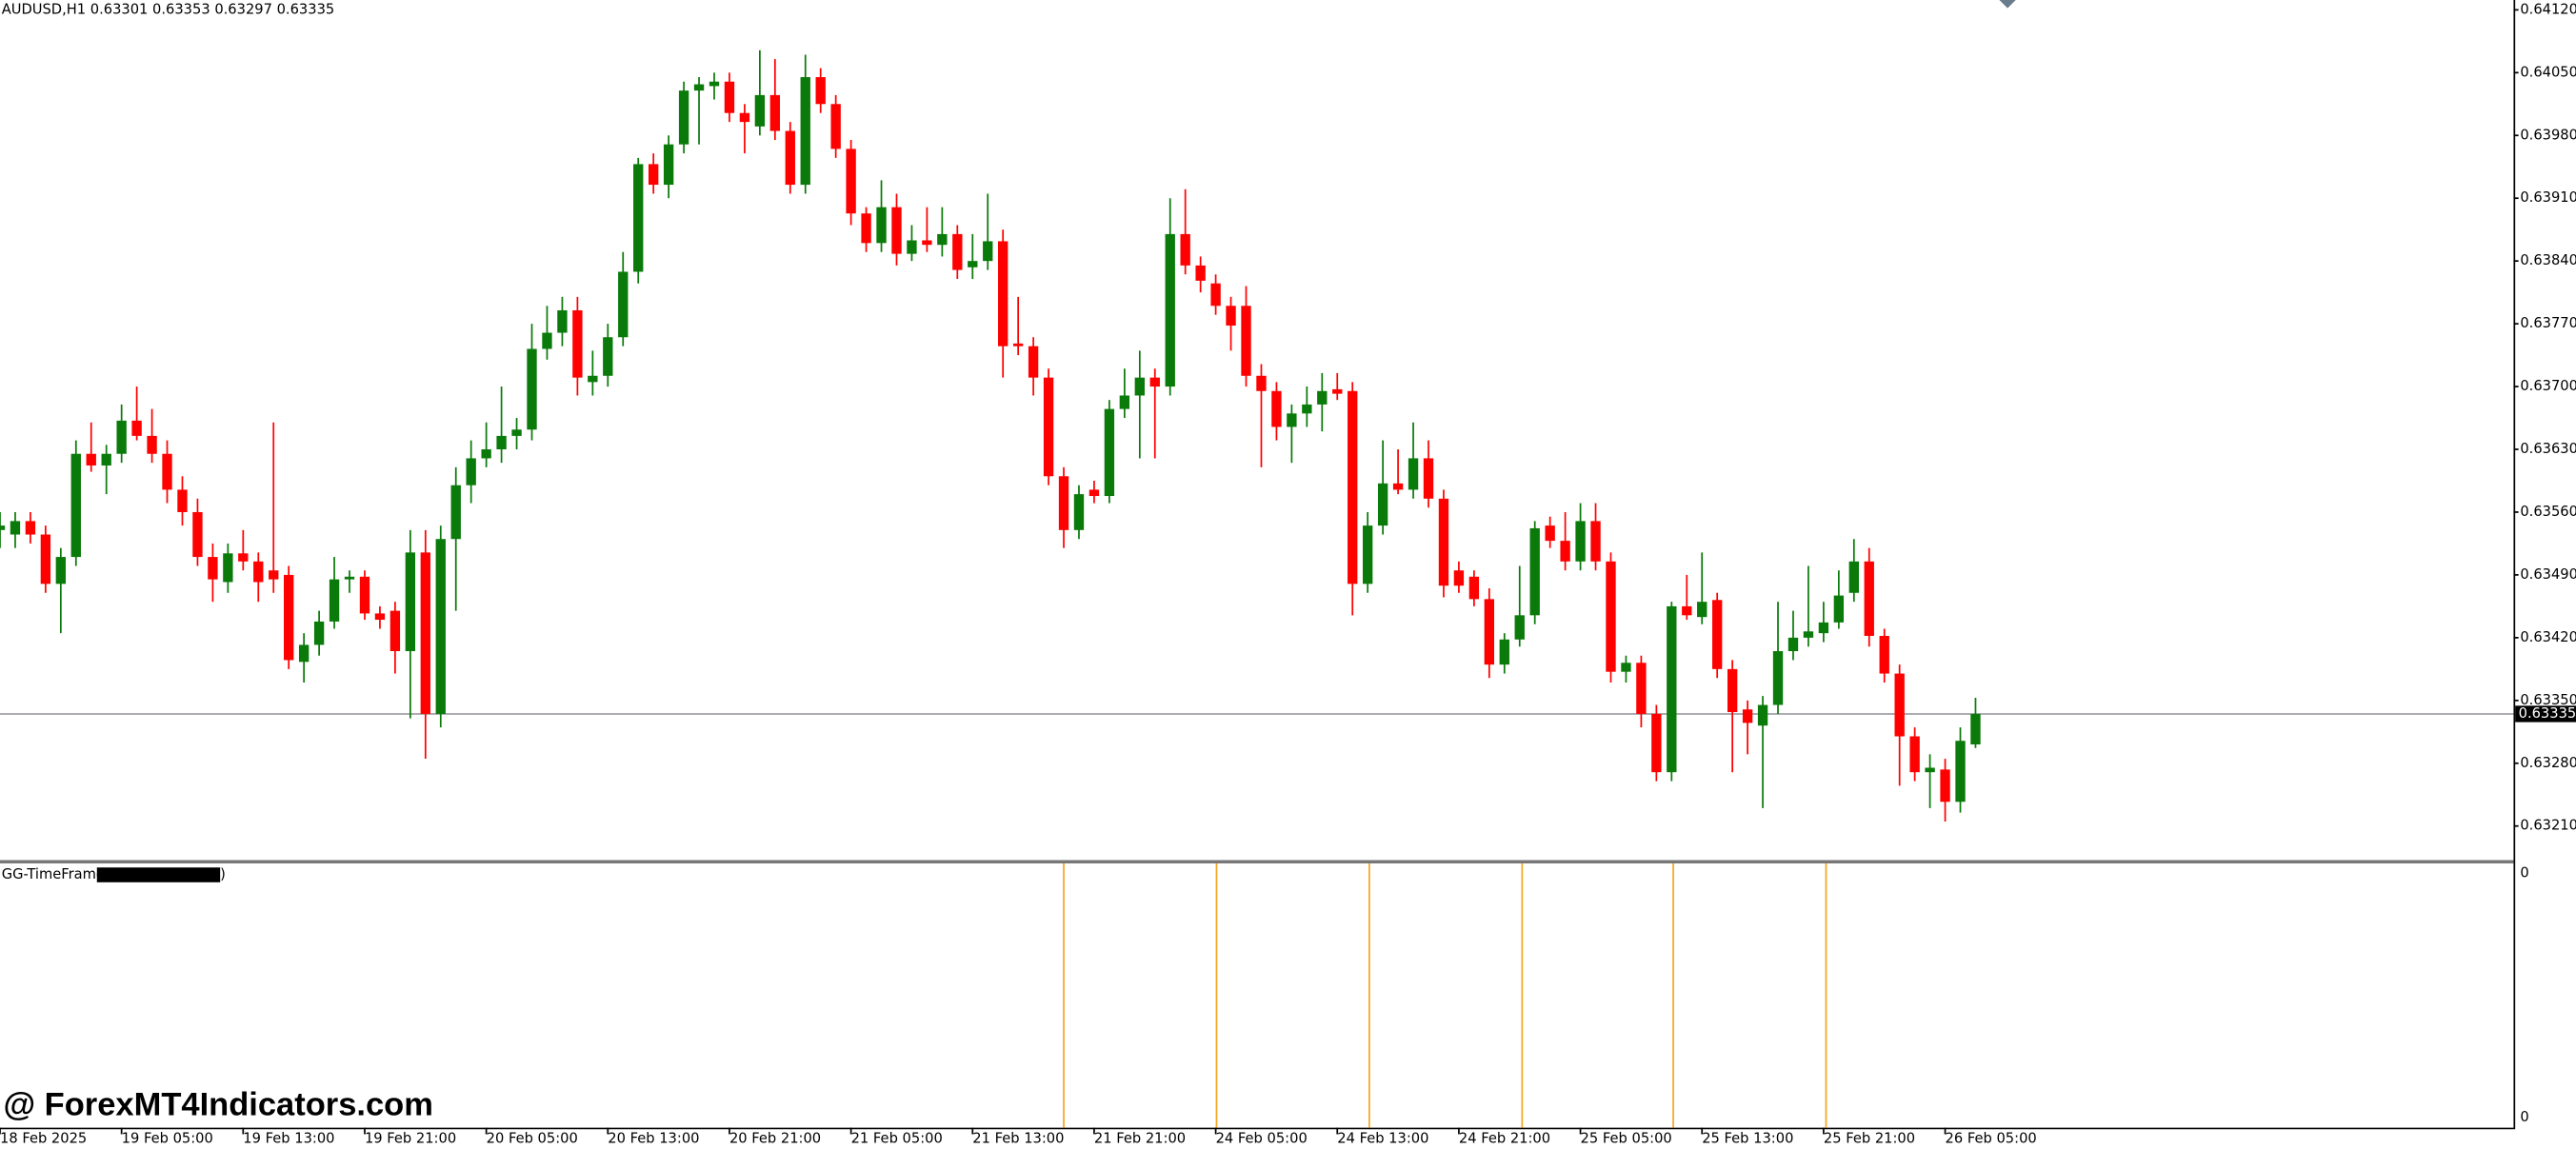 This screenshot has width=2576, height=1149. What do you see at coordinates (2548, 700) in the screenshot?
I see `y-tick-label: 0.63350` at bounding box center [2548, 700].